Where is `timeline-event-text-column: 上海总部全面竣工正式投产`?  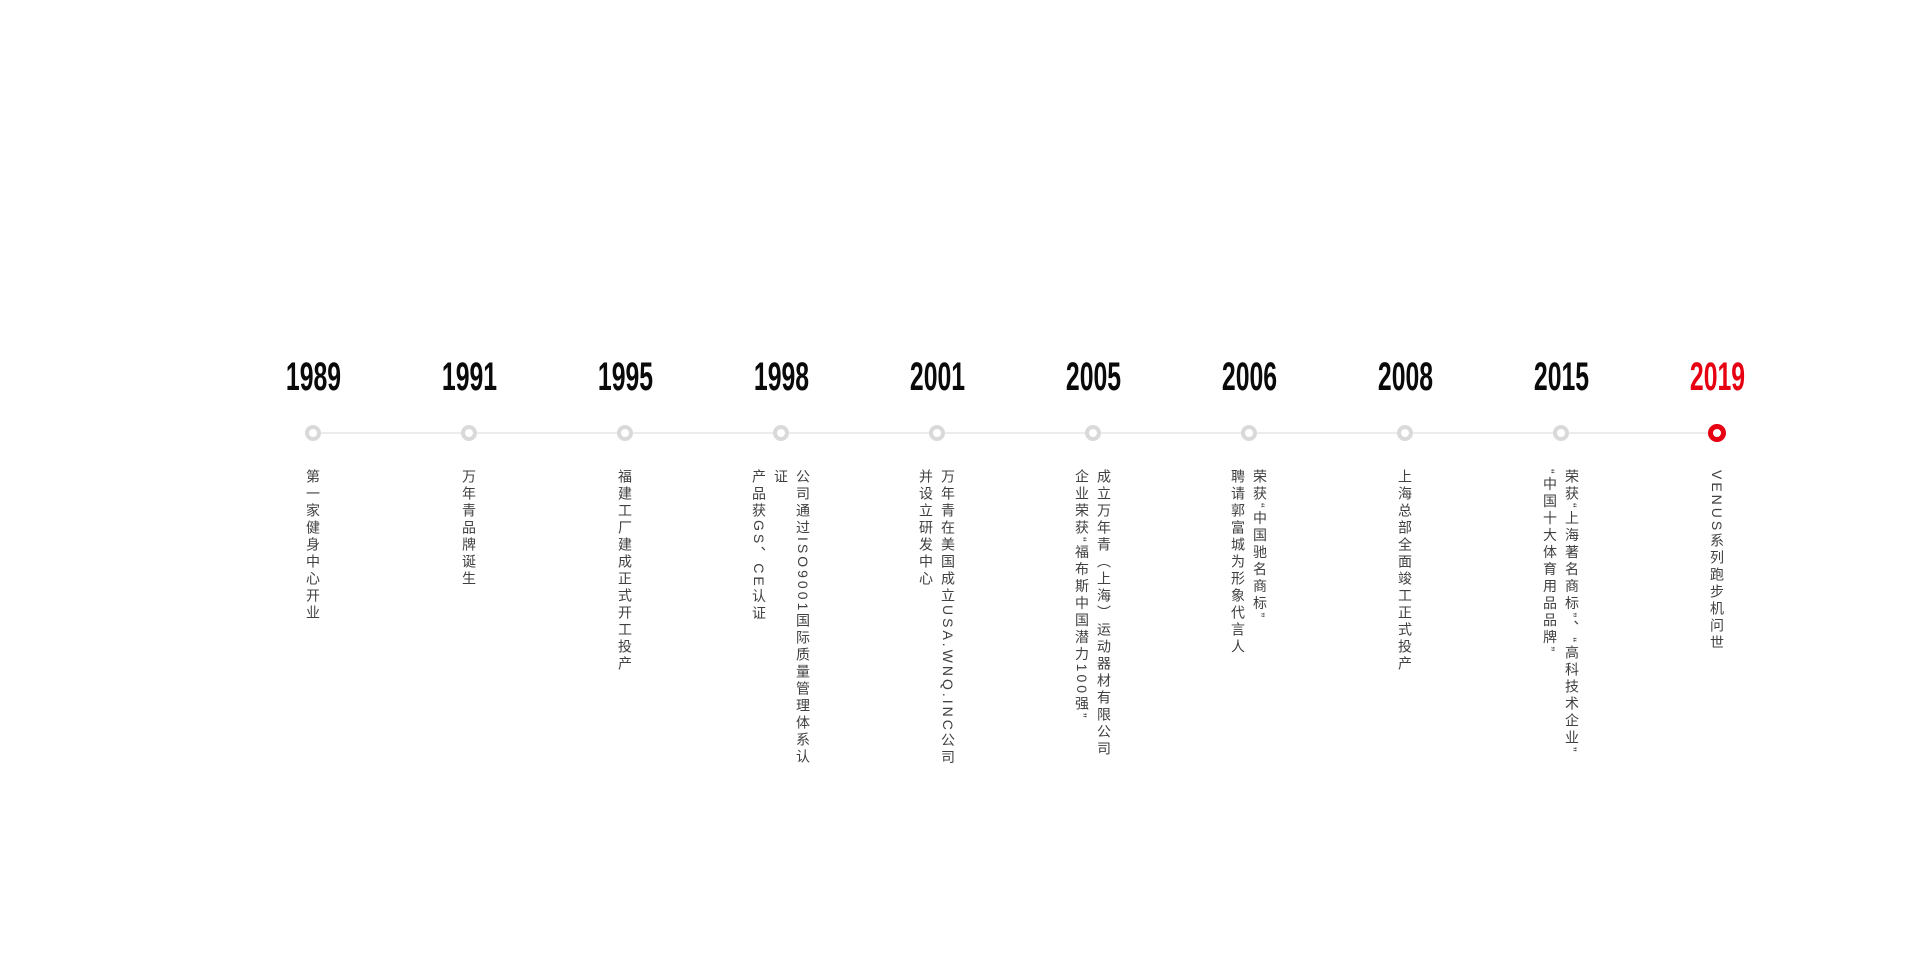 timeline-event-text-column: 上海总部全面竣工正式投产 is located at coordinates (1405, 571).